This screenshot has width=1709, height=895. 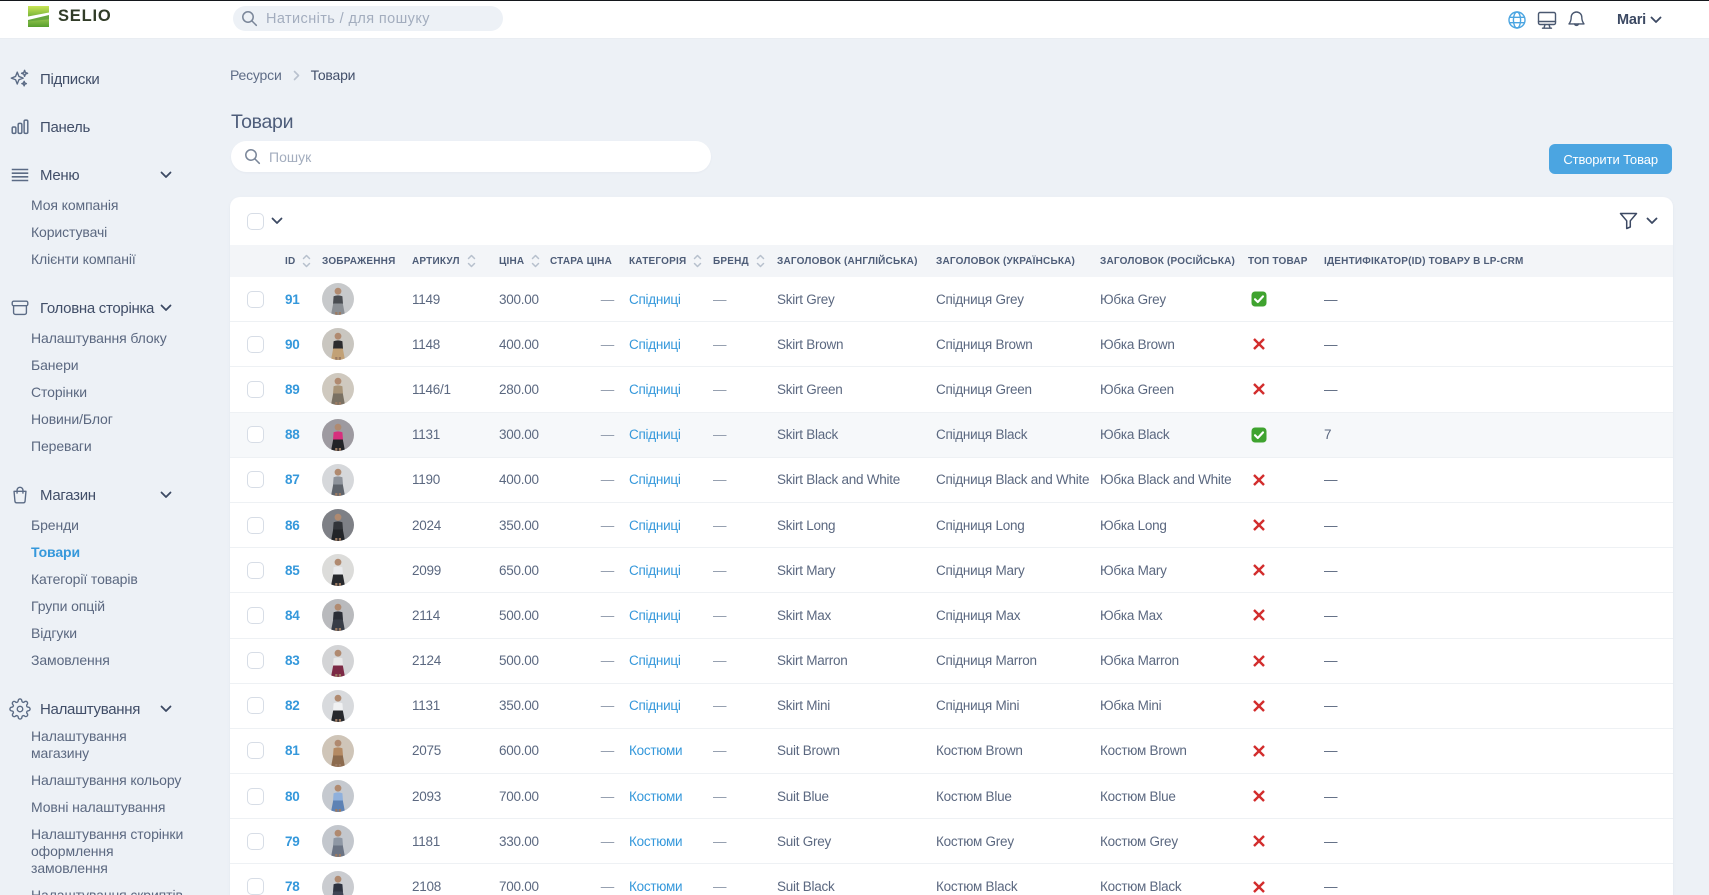 I want to click on table-search-input: Пошук, so click(x=471, y=156).